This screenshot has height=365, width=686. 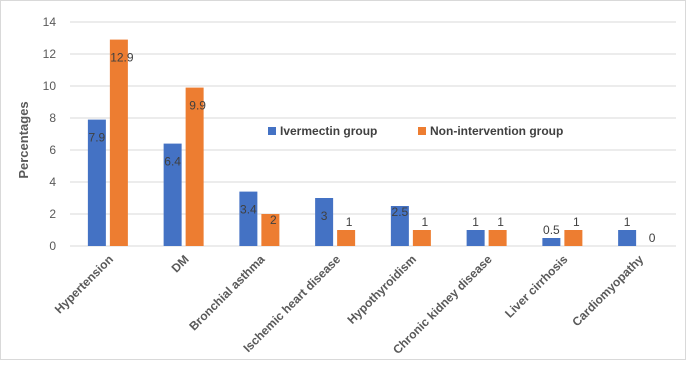 What do you see at coordinates (52, 246) in the screenshot?
I see `y-tick-label: 0` at bounding box center [52, 246].